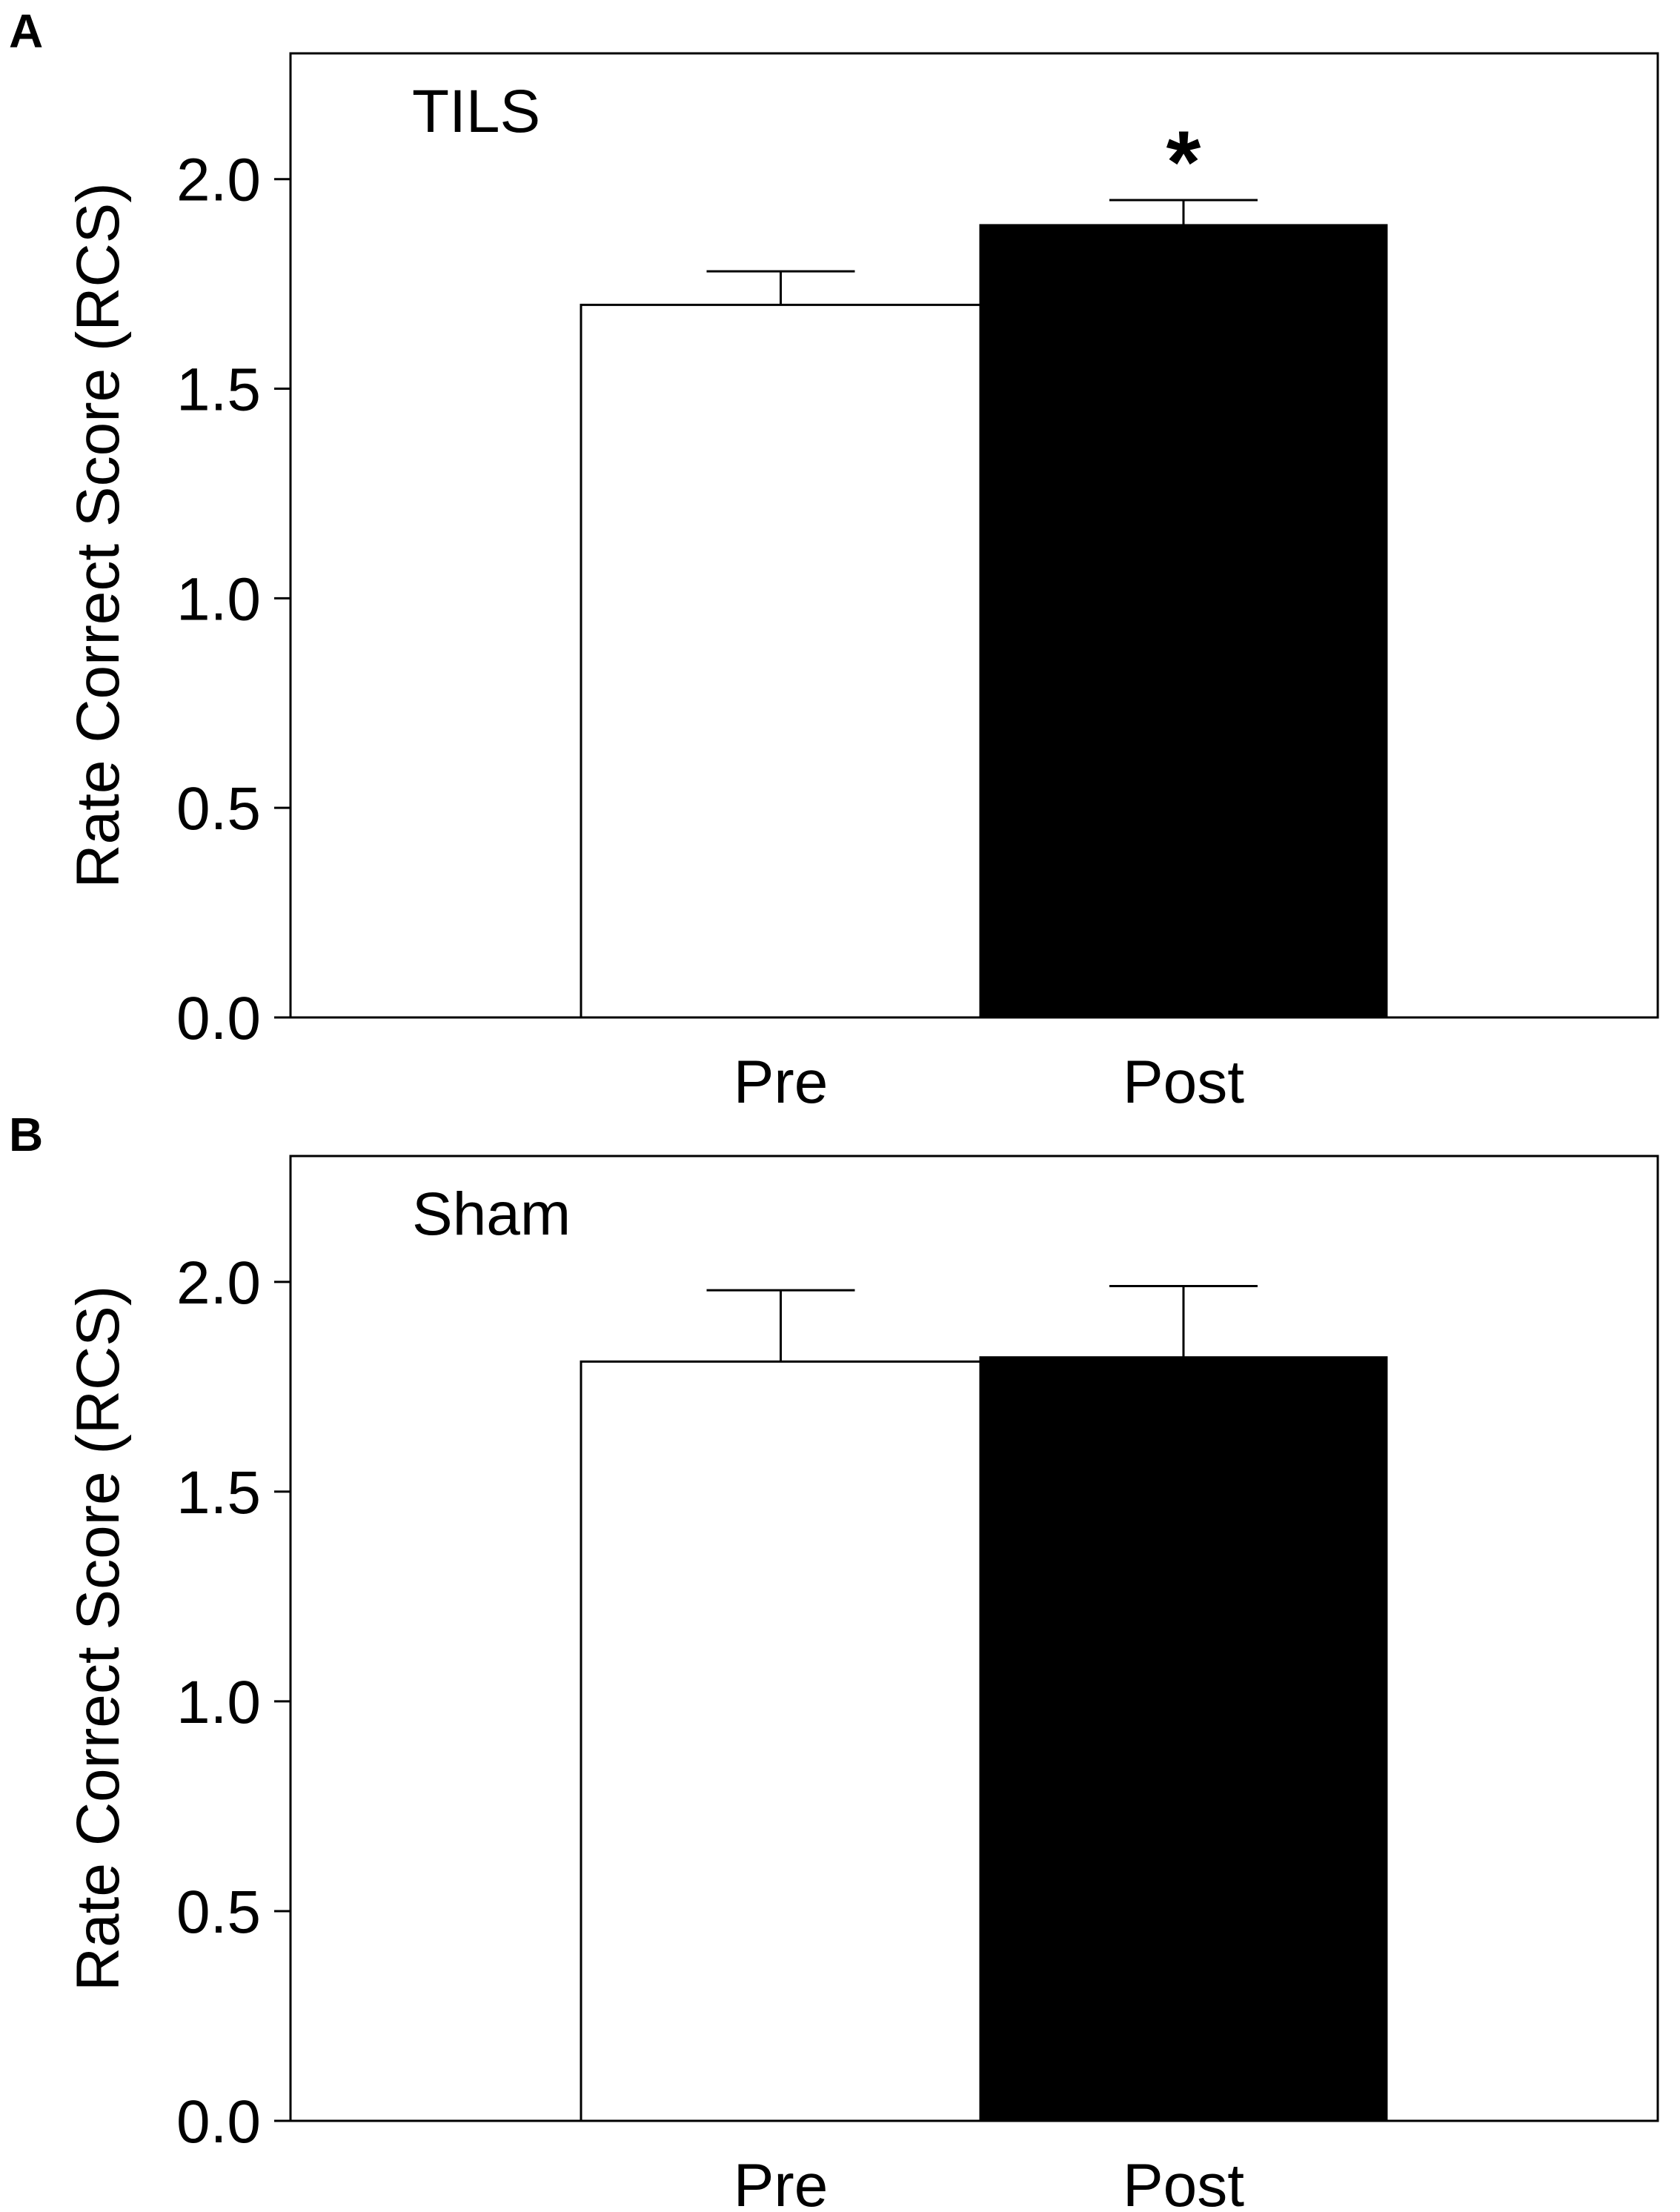 This screenshot has height=2212, width=1680. Describe the element at coordinates (26, 31) in the screenshot. I see `panel-letter: A` at that location.